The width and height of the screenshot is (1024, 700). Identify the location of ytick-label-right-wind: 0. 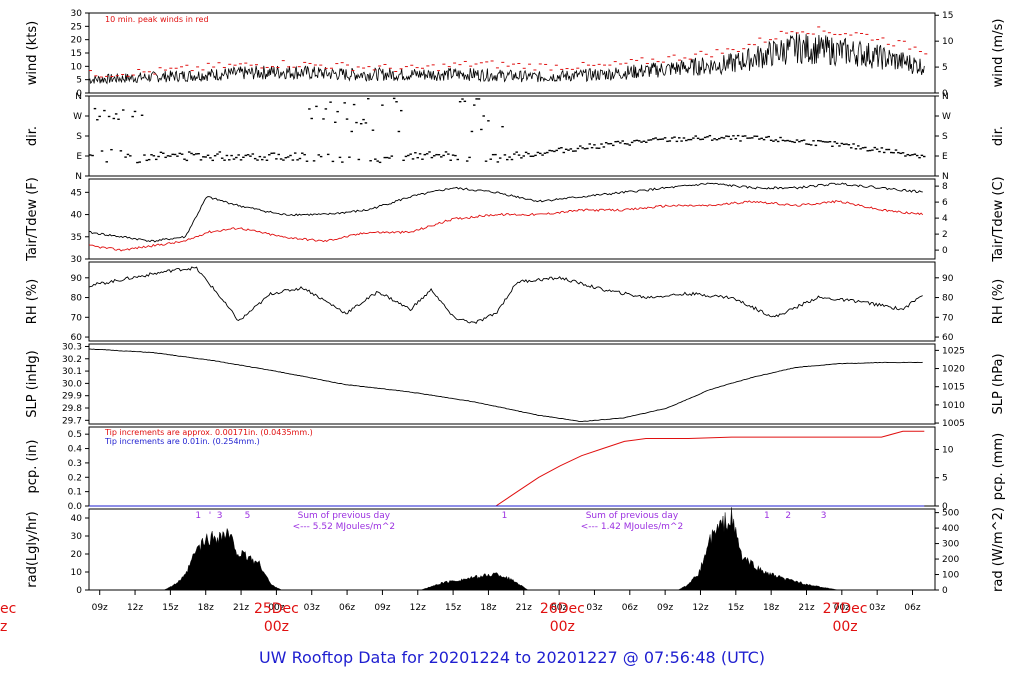
(945, 94).